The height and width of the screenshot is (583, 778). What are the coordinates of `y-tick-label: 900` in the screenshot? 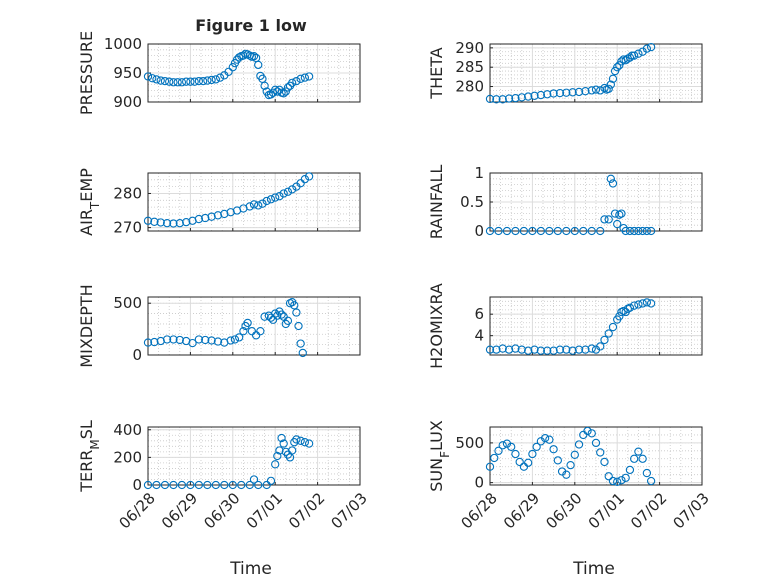 It's located at (127, 102).